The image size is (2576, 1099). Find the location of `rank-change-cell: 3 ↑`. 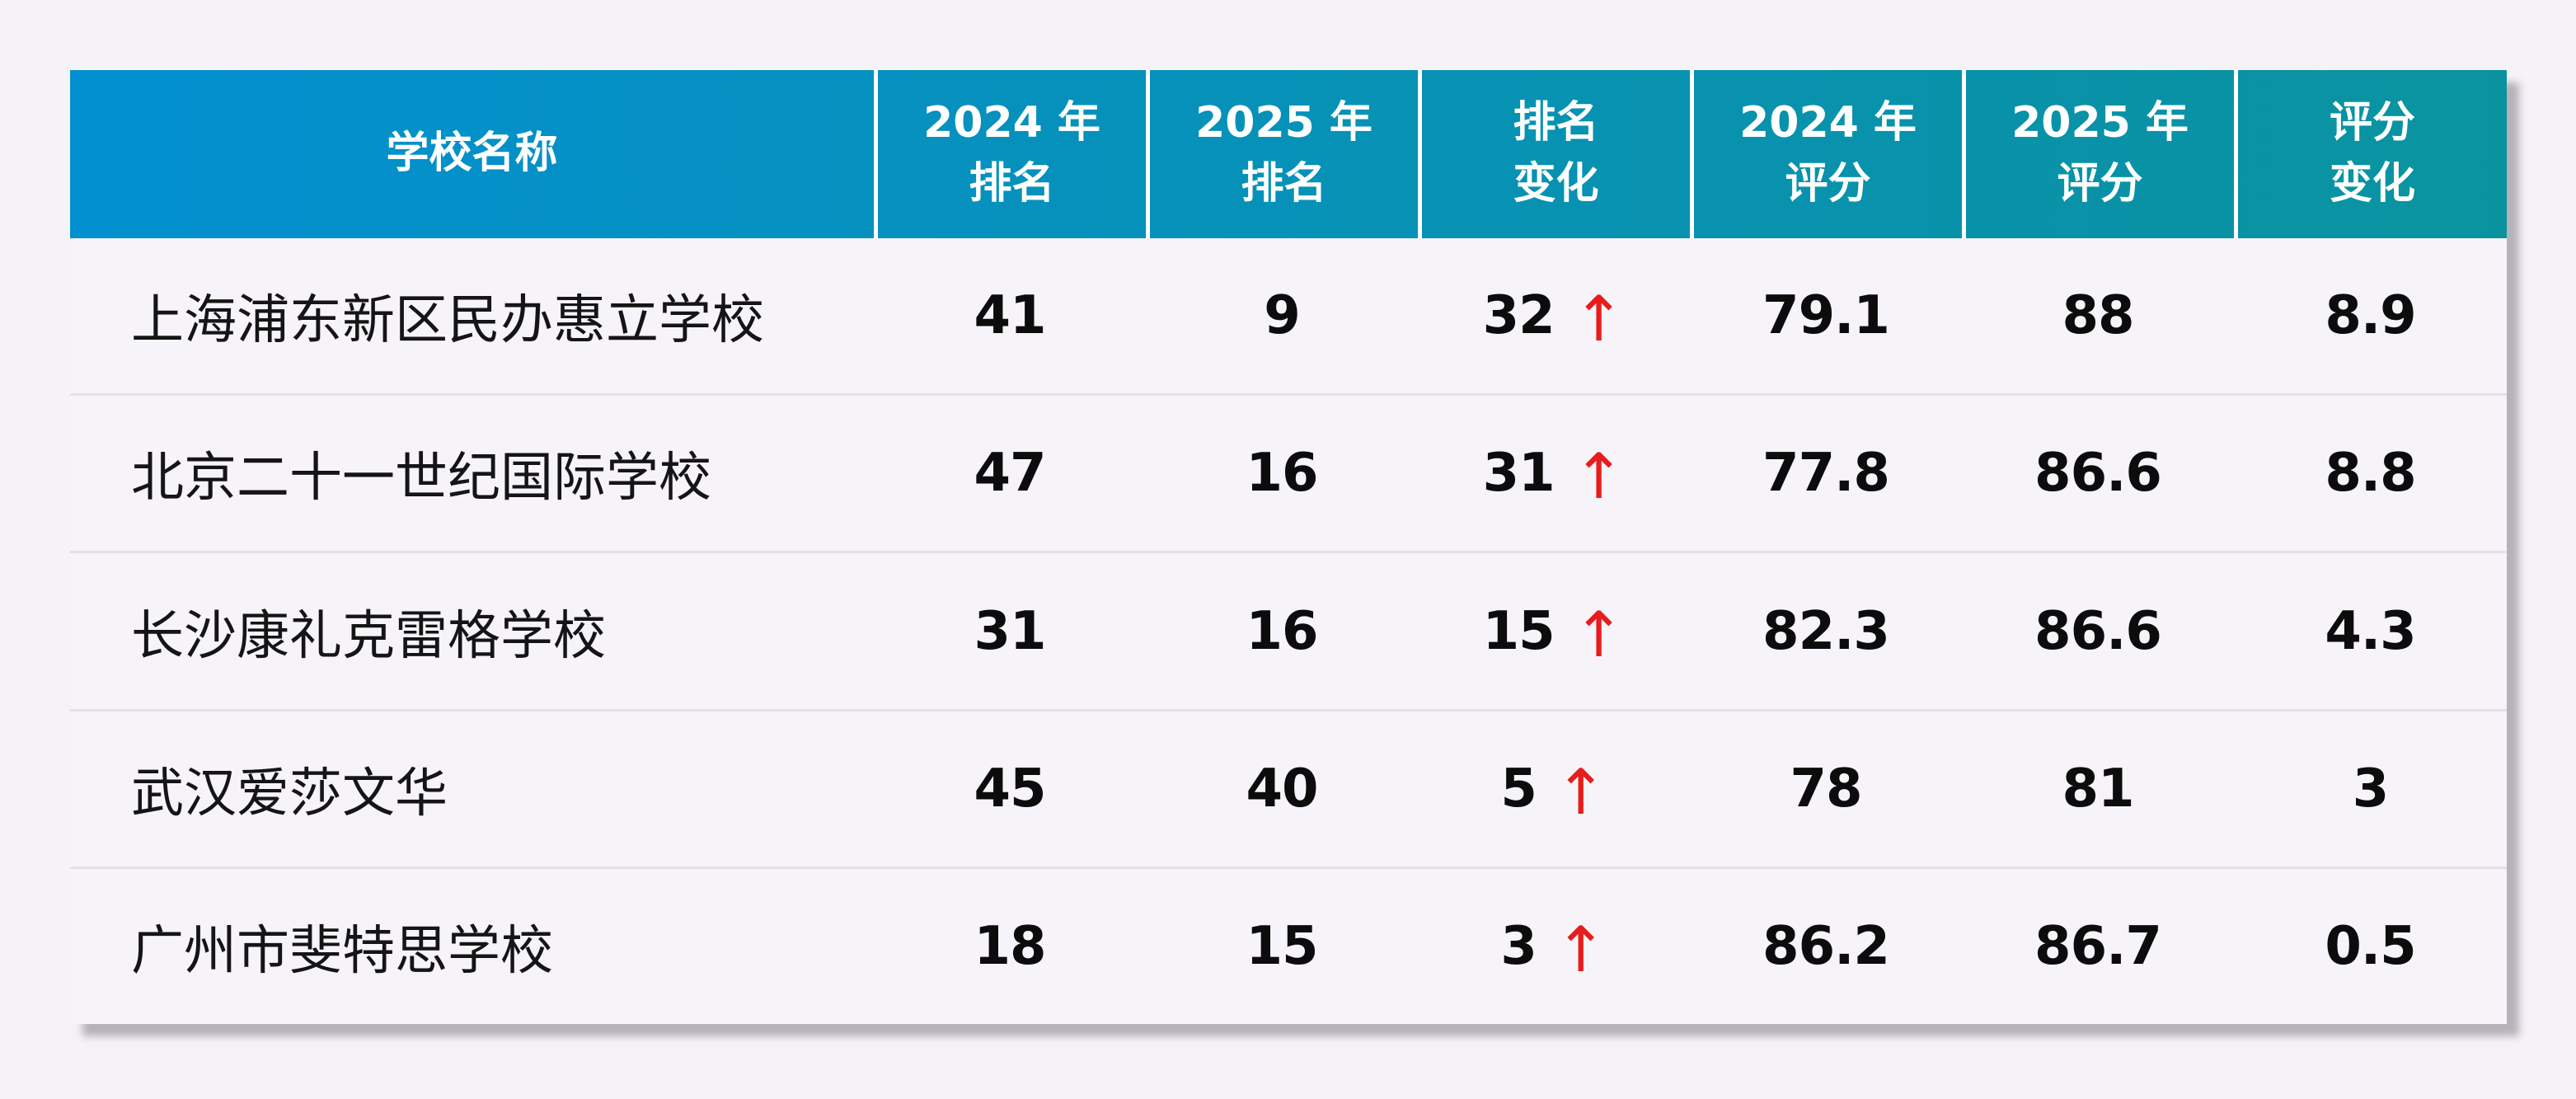

rank-change-cell: 3 ↑ is located at coordinates (1554, 949).